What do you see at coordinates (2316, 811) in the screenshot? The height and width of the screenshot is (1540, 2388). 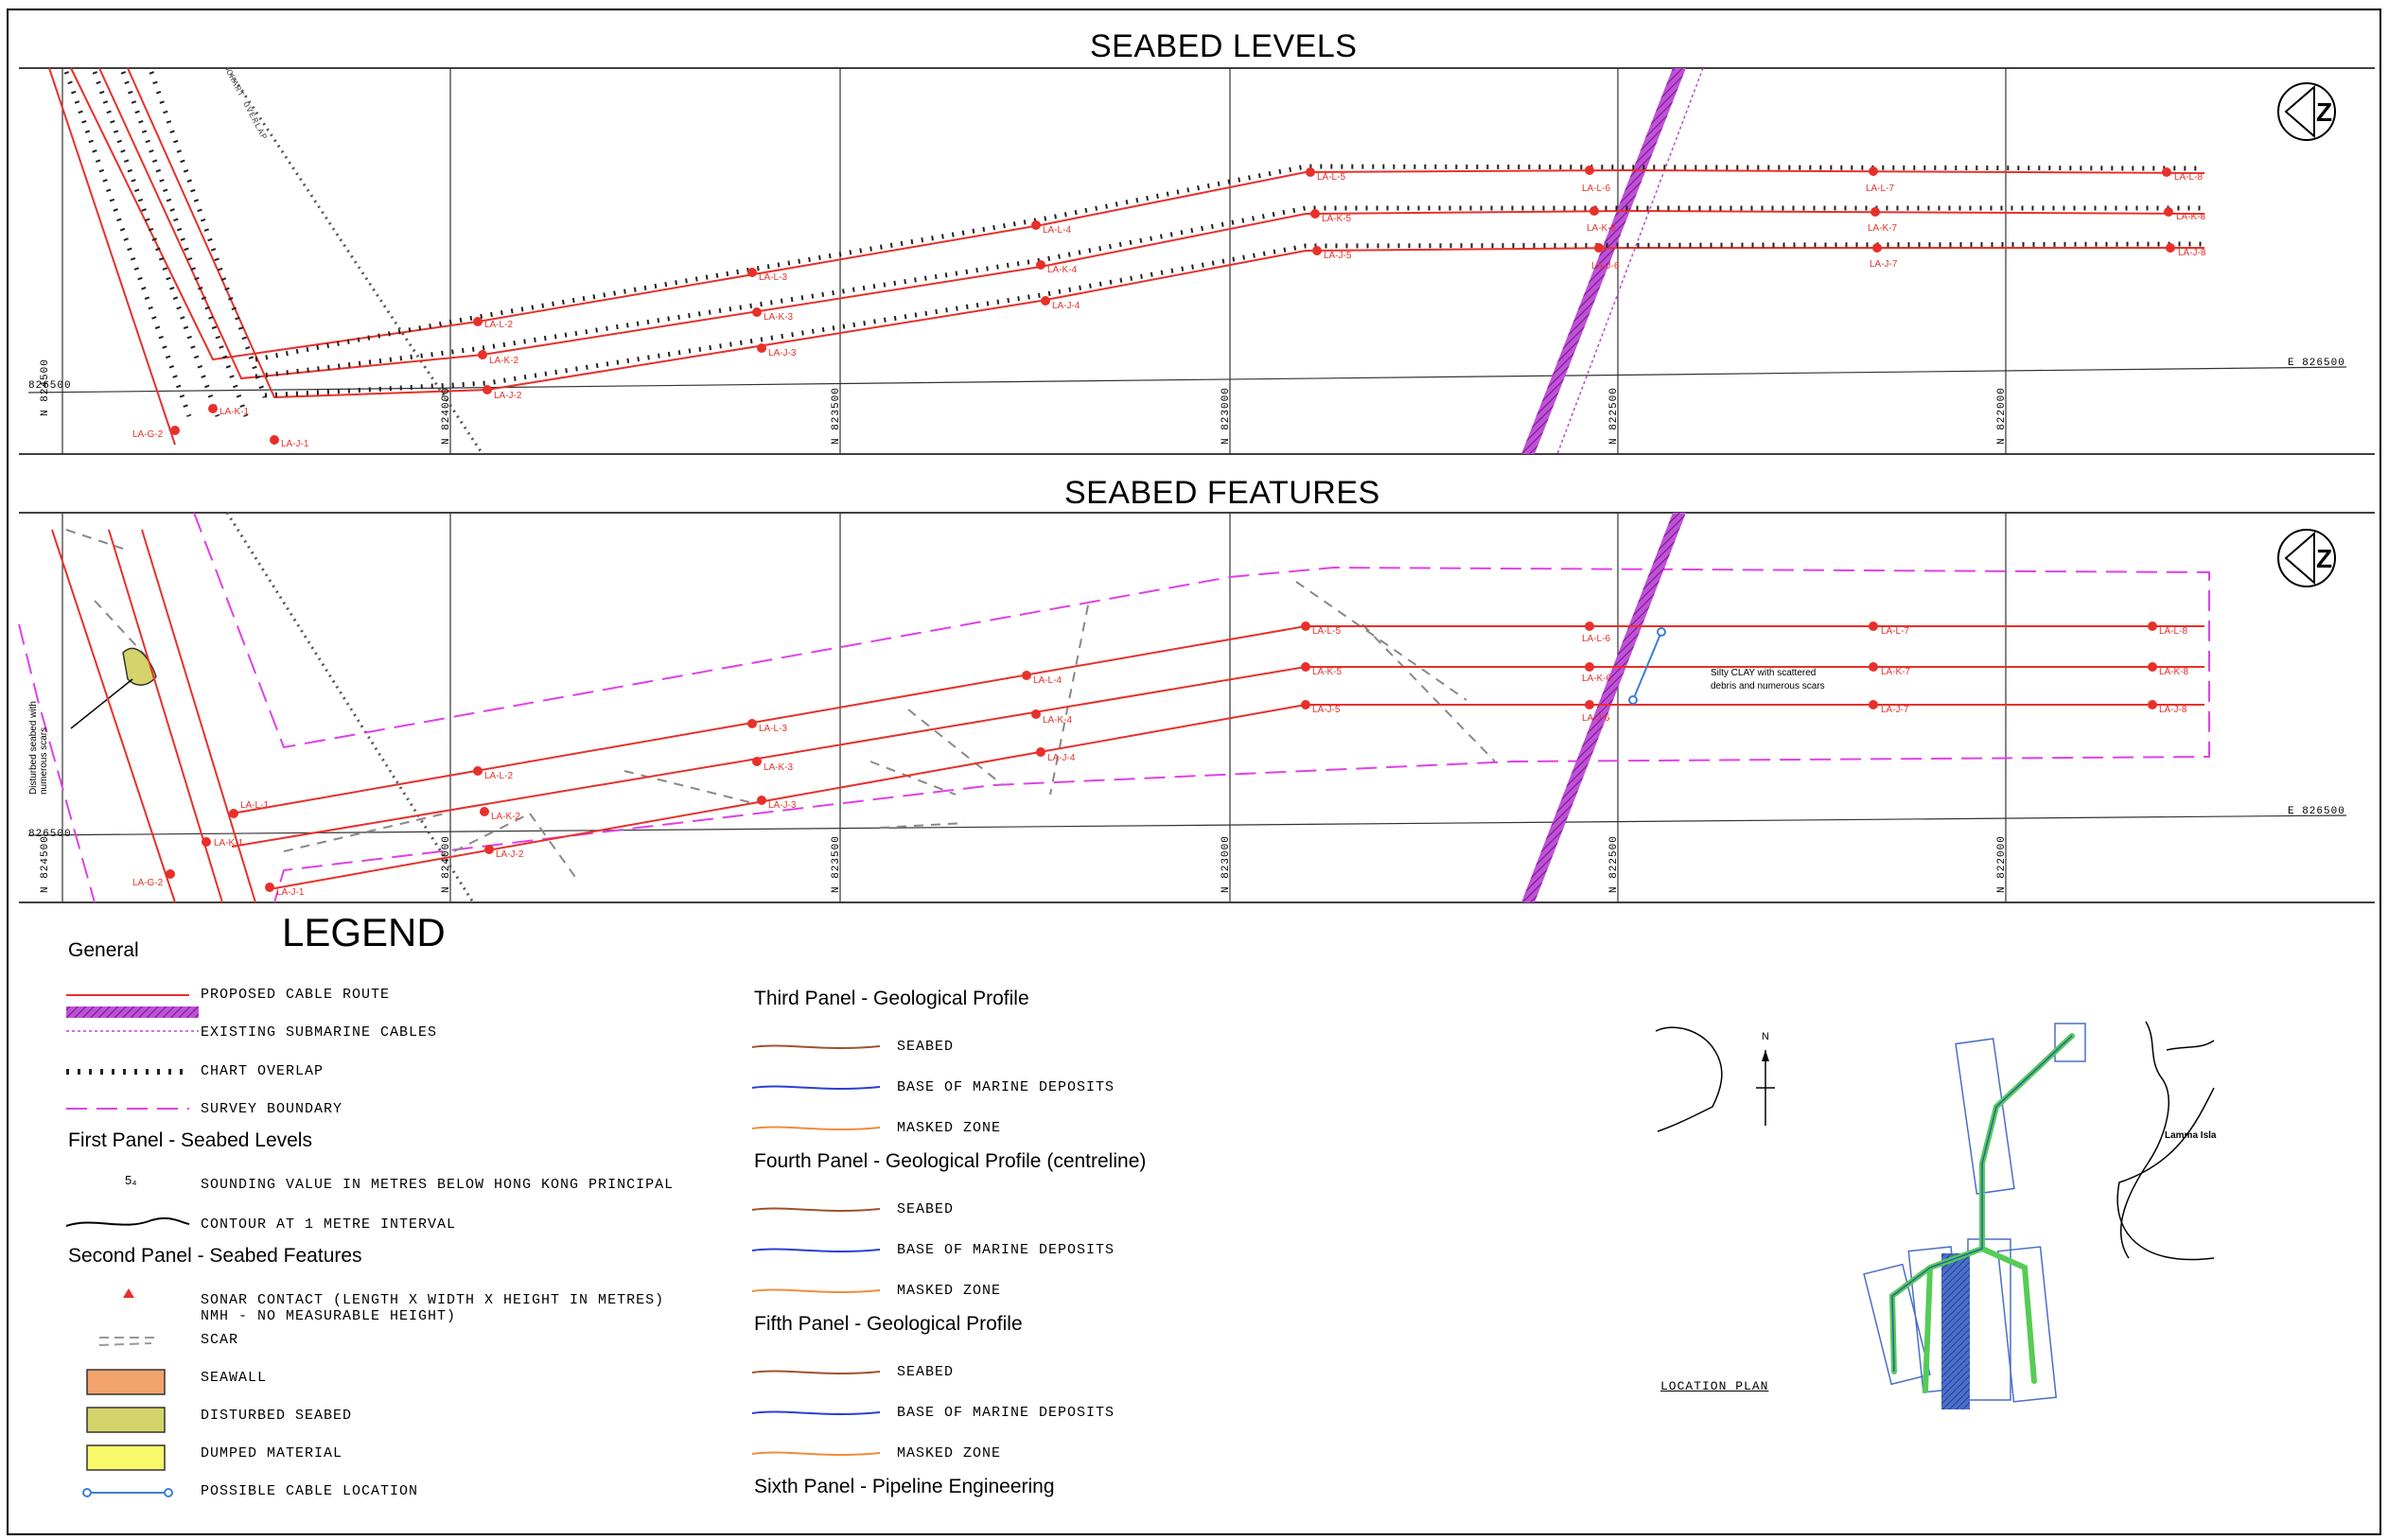 I see `panel2-easting-label: E 826500` at bounding box center [2316, 811].